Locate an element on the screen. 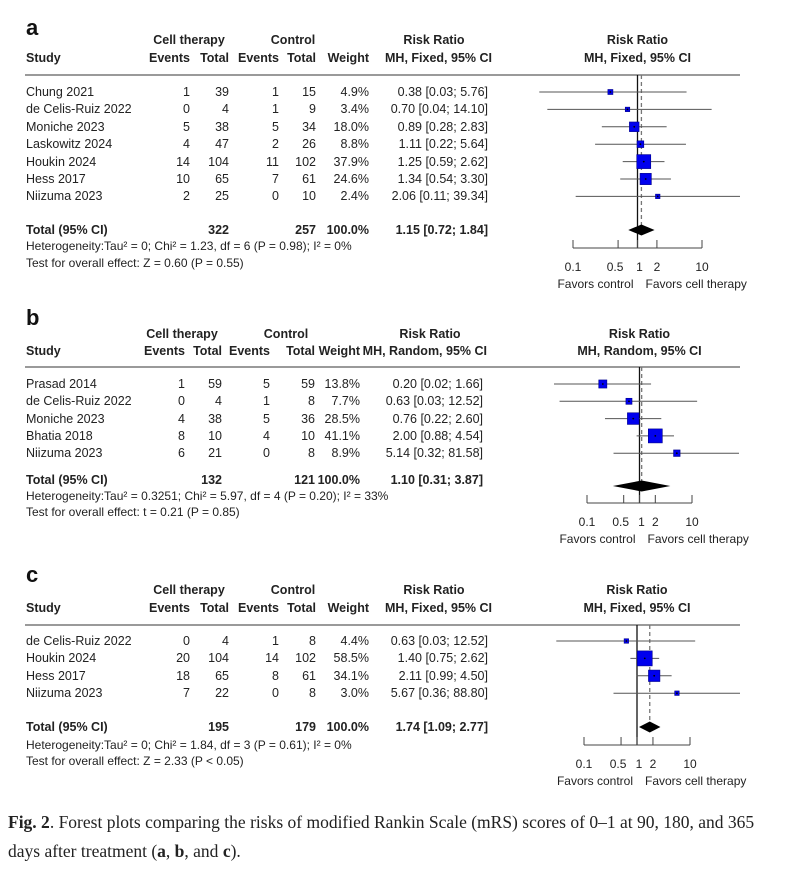 Image resolution: width=800 pixels, height=882 pixels. weight: 37.9% is located at coordinates (351, 161).